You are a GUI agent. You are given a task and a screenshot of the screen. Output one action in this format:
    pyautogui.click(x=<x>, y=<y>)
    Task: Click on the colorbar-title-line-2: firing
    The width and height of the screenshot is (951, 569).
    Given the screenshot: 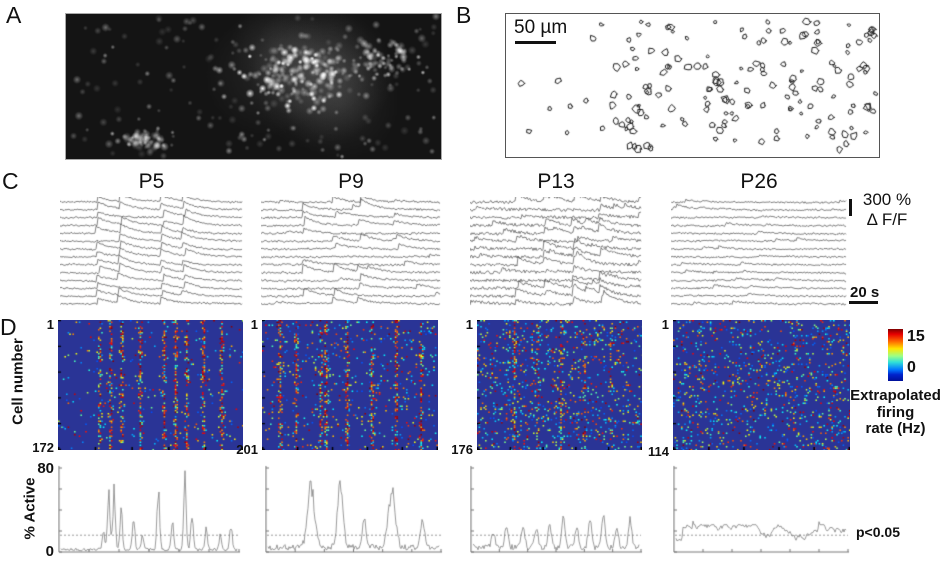 What is the action you would take?
    pyautogui.click(x=895, y=412)
    